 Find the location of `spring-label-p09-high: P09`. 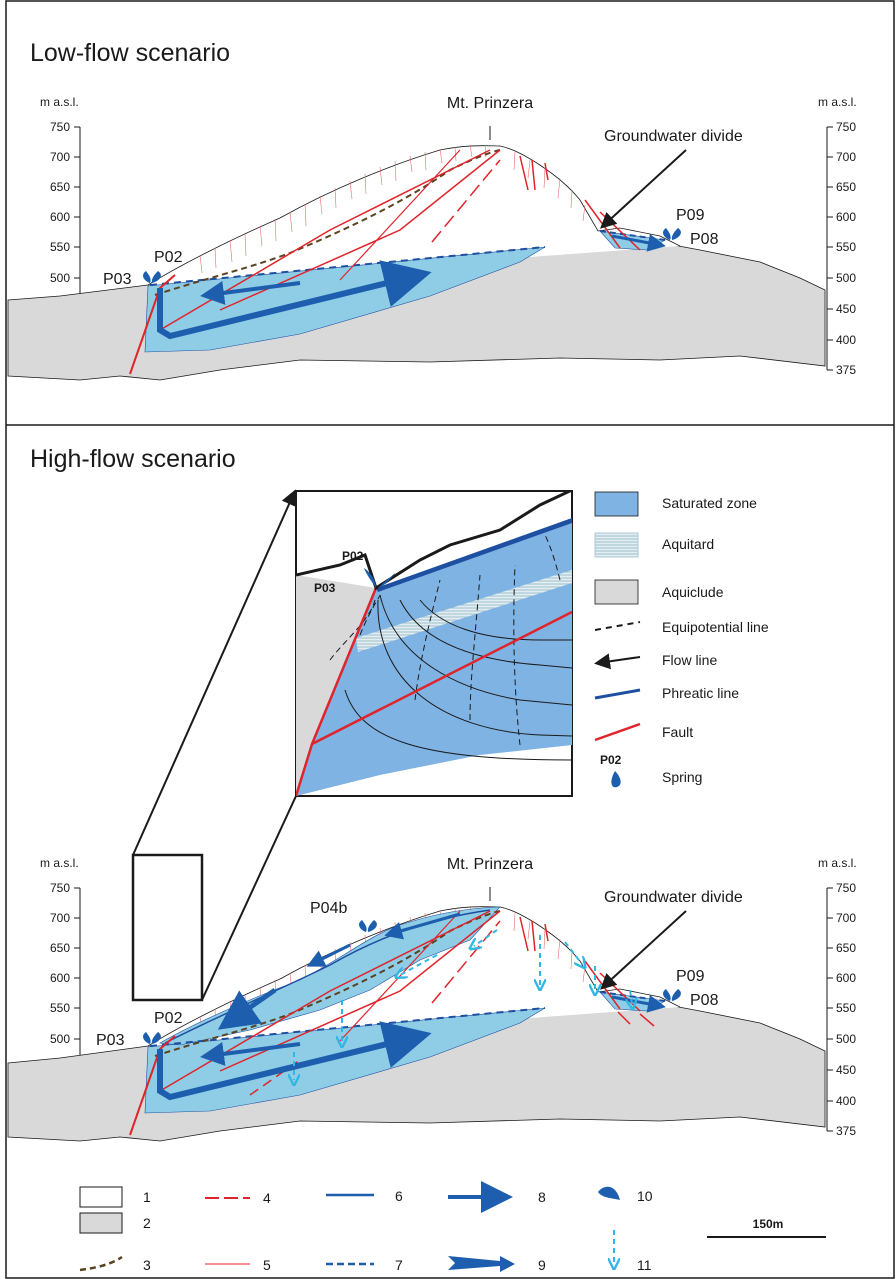

spring-label-p09-high: P09 is located at coordinates (690, 976).